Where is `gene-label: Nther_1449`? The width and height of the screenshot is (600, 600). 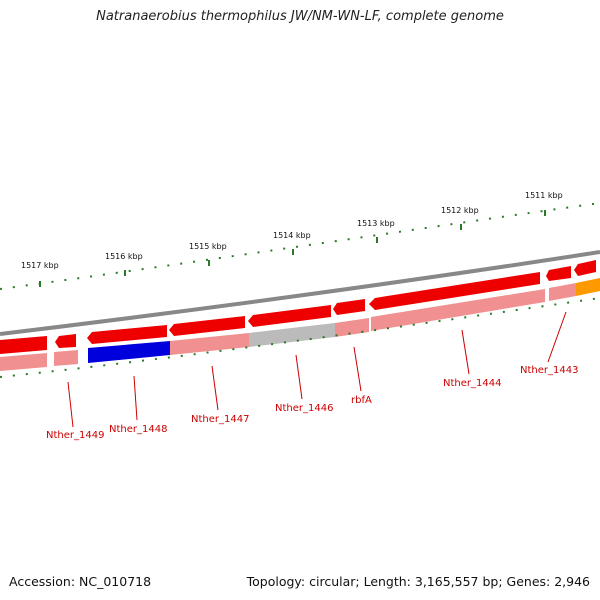
gene-label: Nther_1449 is located at coordinates (75, 435).